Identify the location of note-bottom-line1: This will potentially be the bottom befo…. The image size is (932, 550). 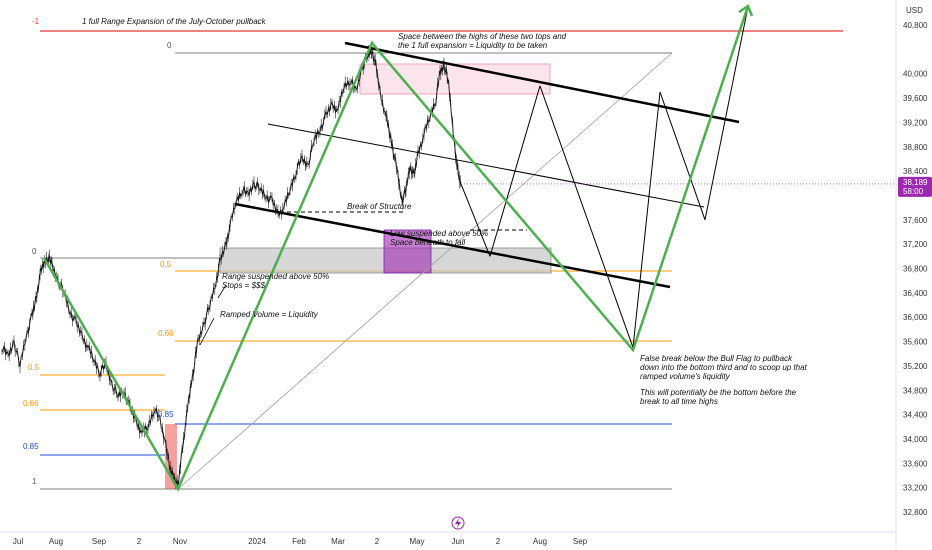
(718, 392).